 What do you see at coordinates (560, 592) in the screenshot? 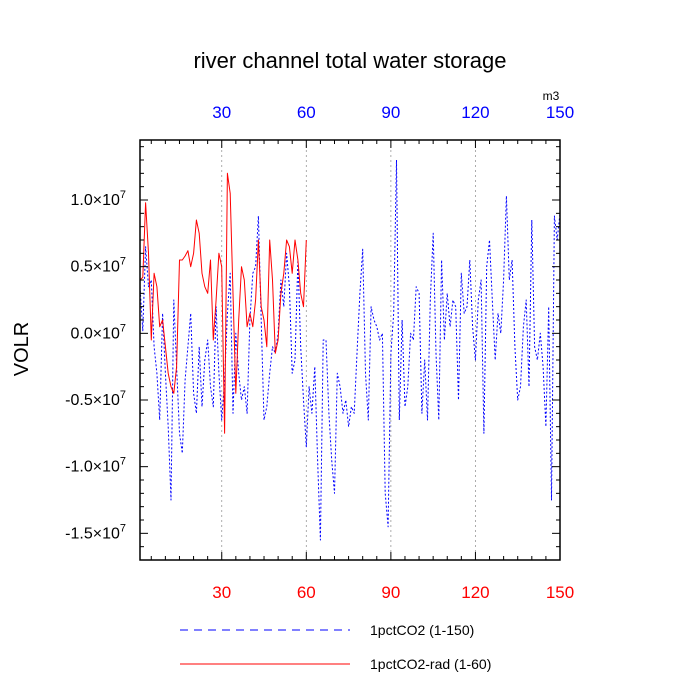
I see `x-tick-label-bottom: 150` at bounding box center [560, 592].